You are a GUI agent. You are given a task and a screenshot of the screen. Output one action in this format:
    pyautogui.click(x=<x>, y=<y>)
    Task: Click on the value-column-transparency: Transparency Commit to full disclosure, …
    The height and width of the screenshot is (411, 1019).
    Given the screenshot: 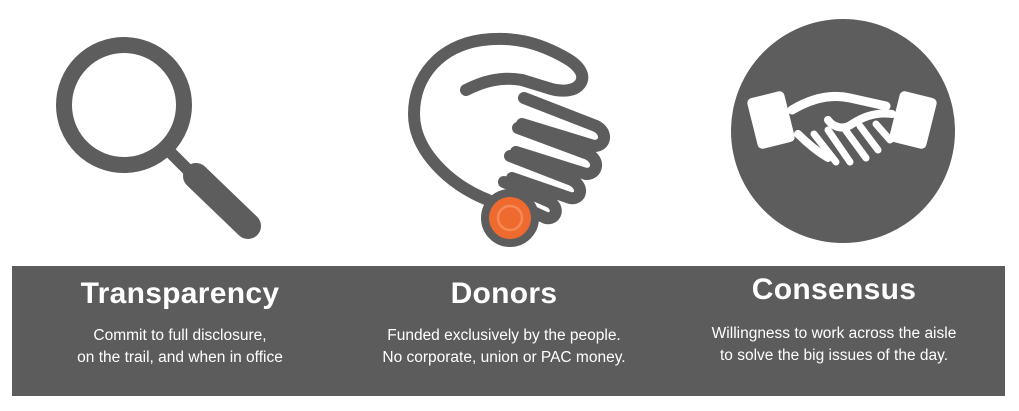 What is the action you would take?
    pyautogui.click(x=180, y=331)
    